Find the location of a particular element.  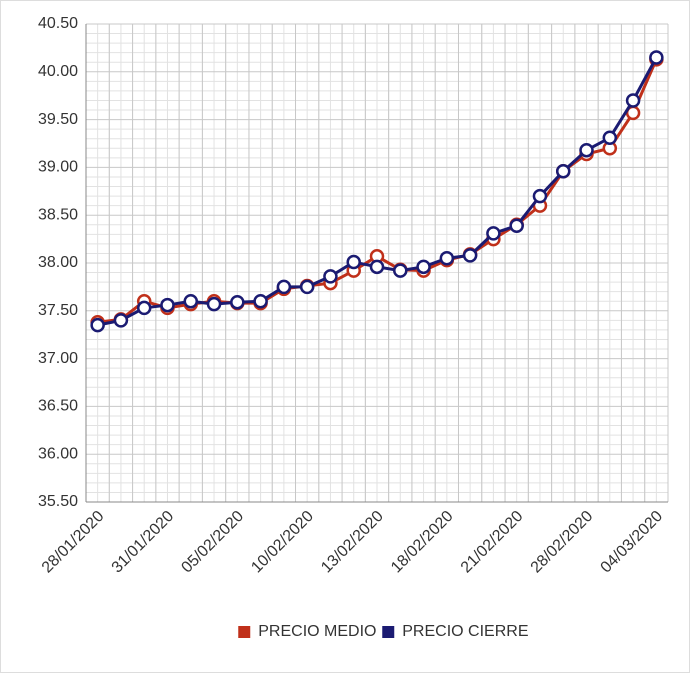

y-tick-label: 38.00 is located at coordinates (58, 262).